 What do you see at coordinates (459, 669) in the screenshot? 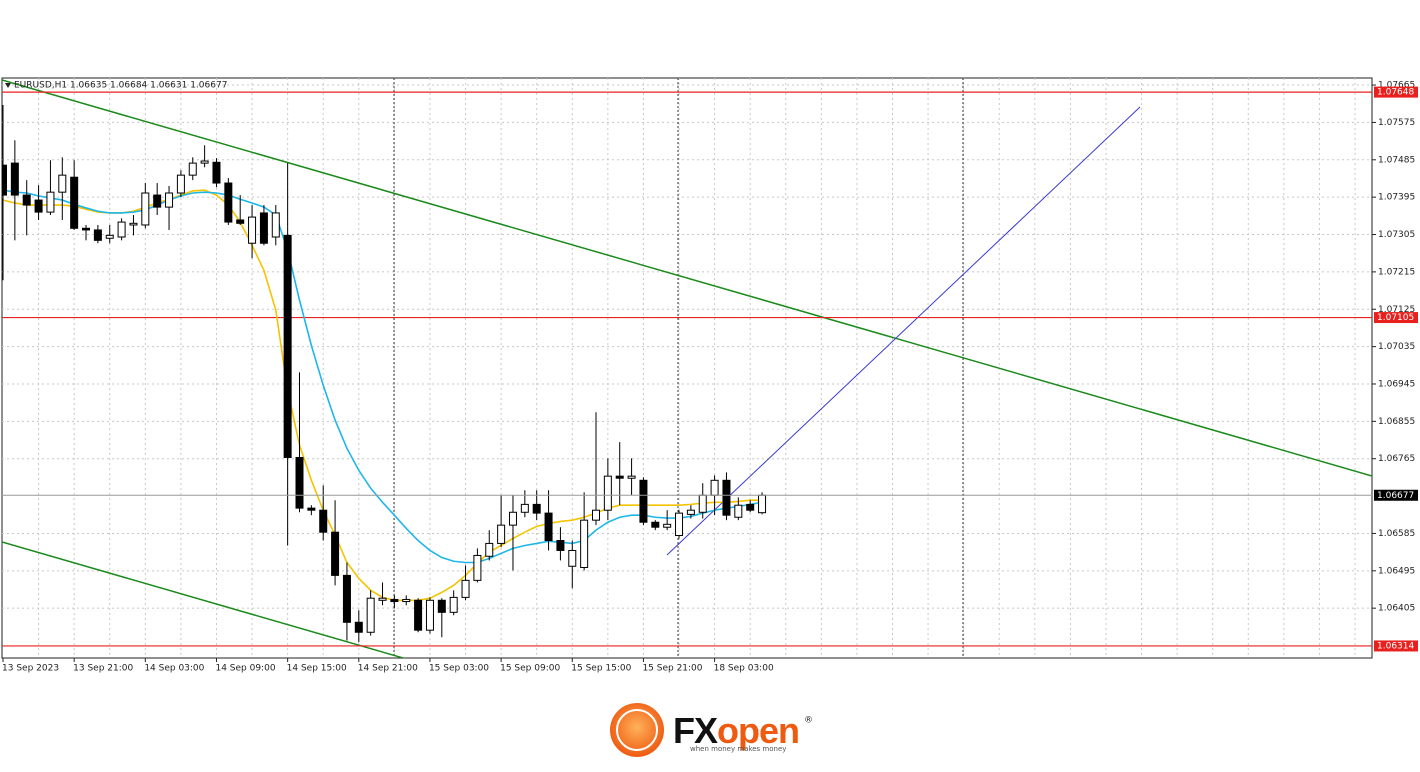
I see `x-tick-label: 15 Sep 03:00` at bounding box center [459, 669].